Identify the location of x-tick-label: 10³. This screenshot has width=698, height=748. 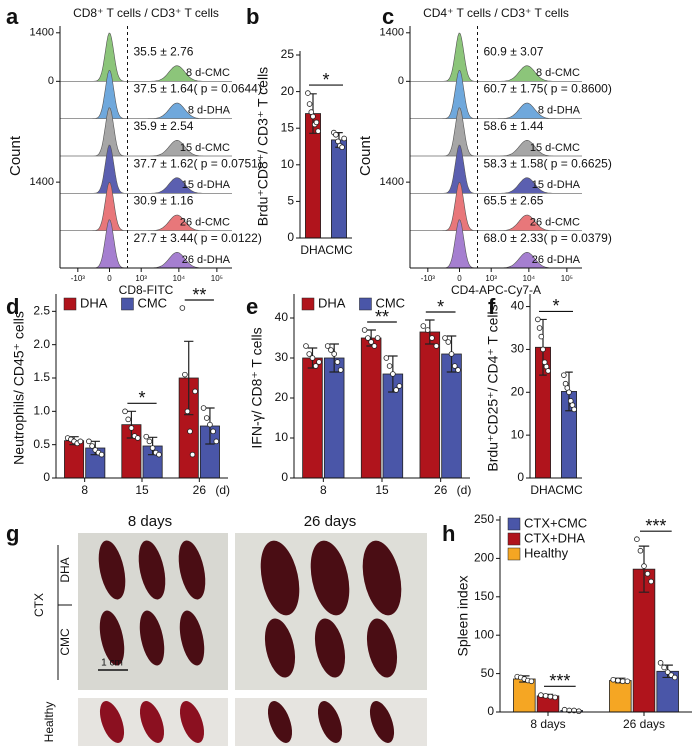
(141, 278).